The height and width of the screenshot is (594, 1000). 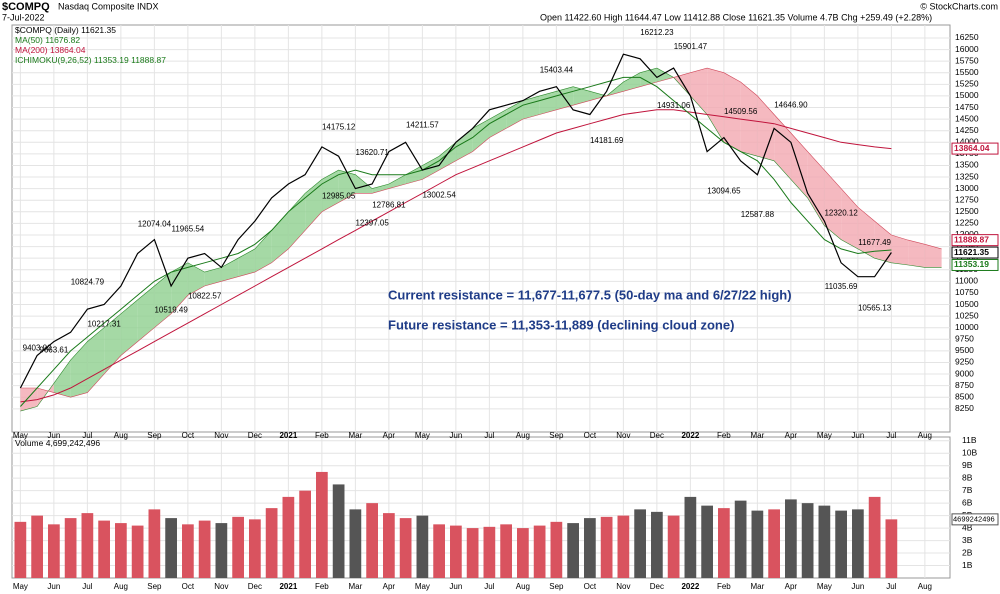 I want to click on legend-value: 11888.87, so click(x=148, y=60).